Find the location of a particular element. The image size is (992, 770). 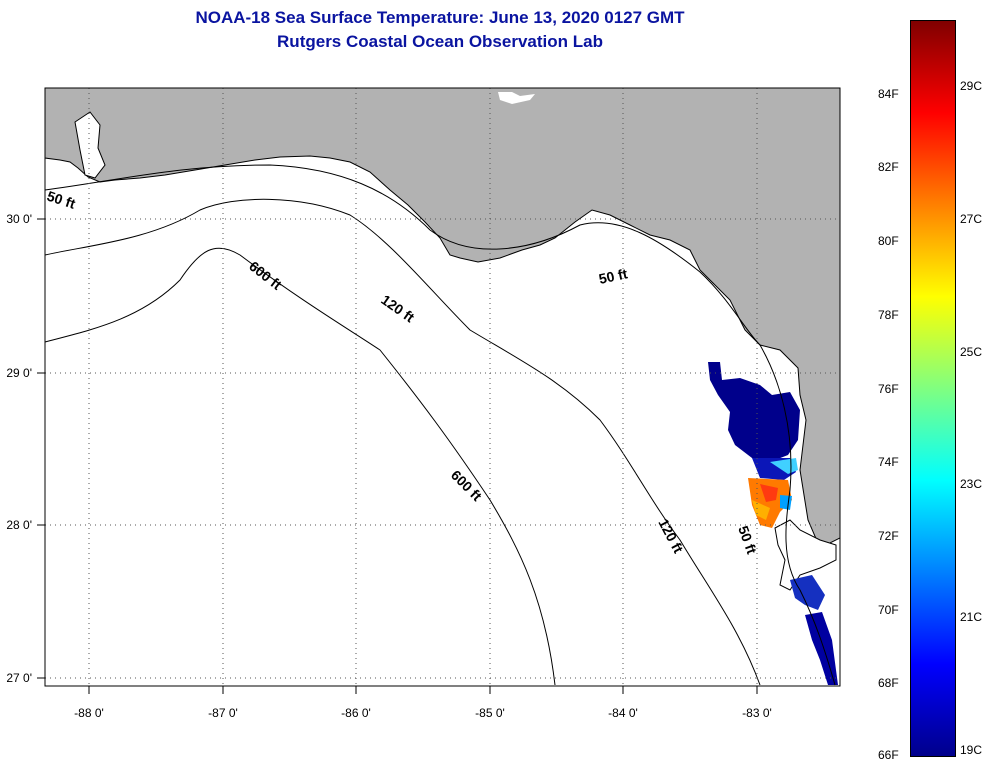

colorbar-f-label: 76F is located at coordinates (888, 388).